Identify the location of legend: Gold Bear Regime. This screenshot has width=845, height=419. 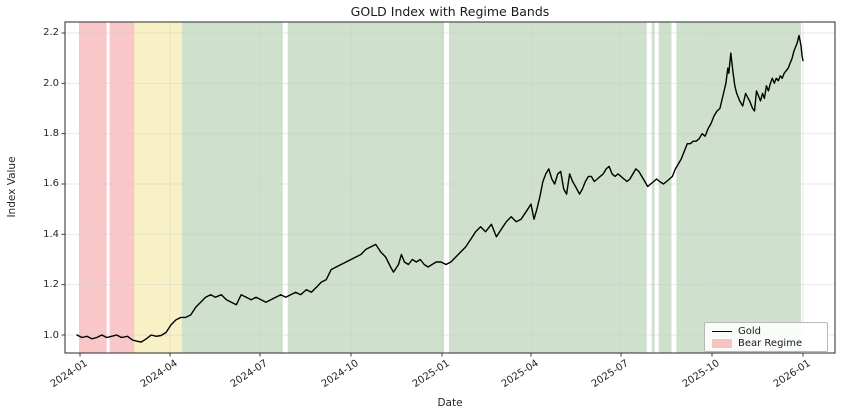
(766, 337).